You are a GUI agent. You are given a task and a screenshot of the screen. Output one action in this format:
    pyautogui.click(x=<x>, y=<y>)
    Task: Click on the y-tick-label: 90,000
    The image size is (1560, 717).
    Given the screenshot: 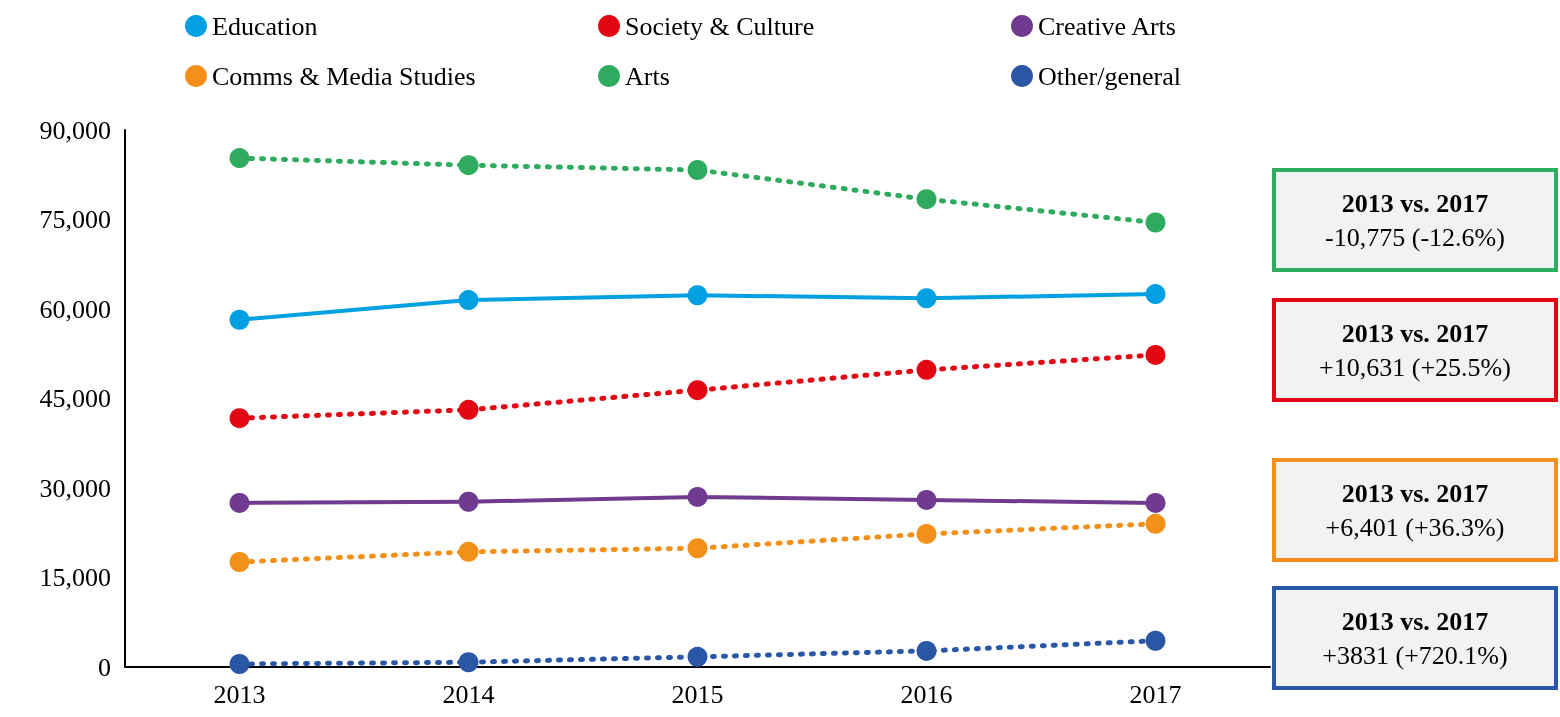 What is the action you would take?
    pyautogui.click(x=75, y=130)
    